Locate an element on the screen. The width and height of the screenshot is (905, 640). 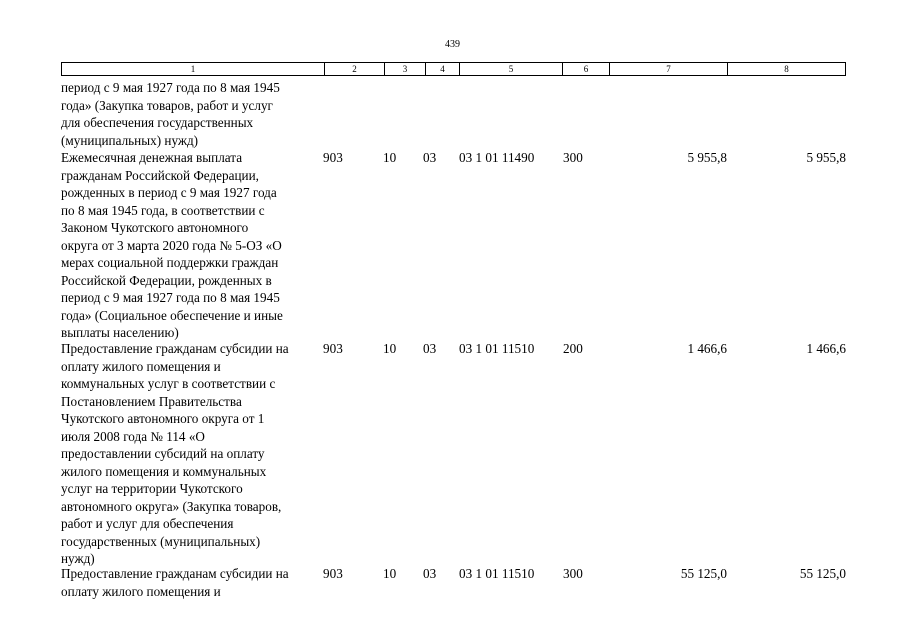
row-target-article: 03 1 01 11490 is located at coordinates (497, 157).